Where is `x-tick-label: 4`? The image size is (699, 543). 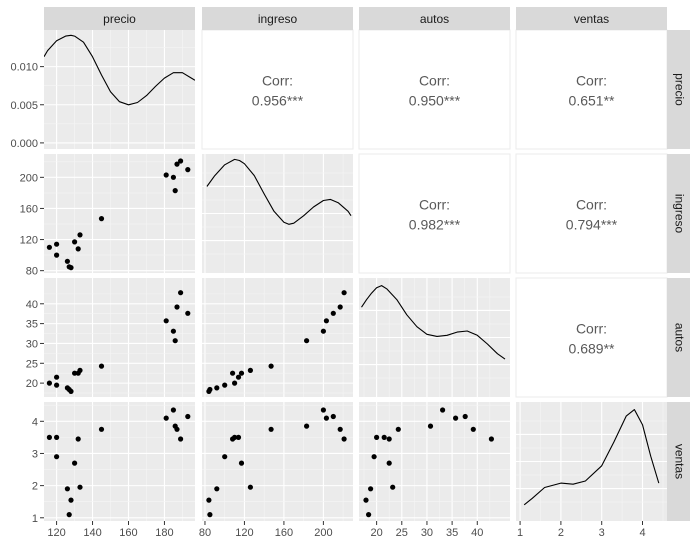
x-tick-label: 4 is located at coordinates (642, 533).